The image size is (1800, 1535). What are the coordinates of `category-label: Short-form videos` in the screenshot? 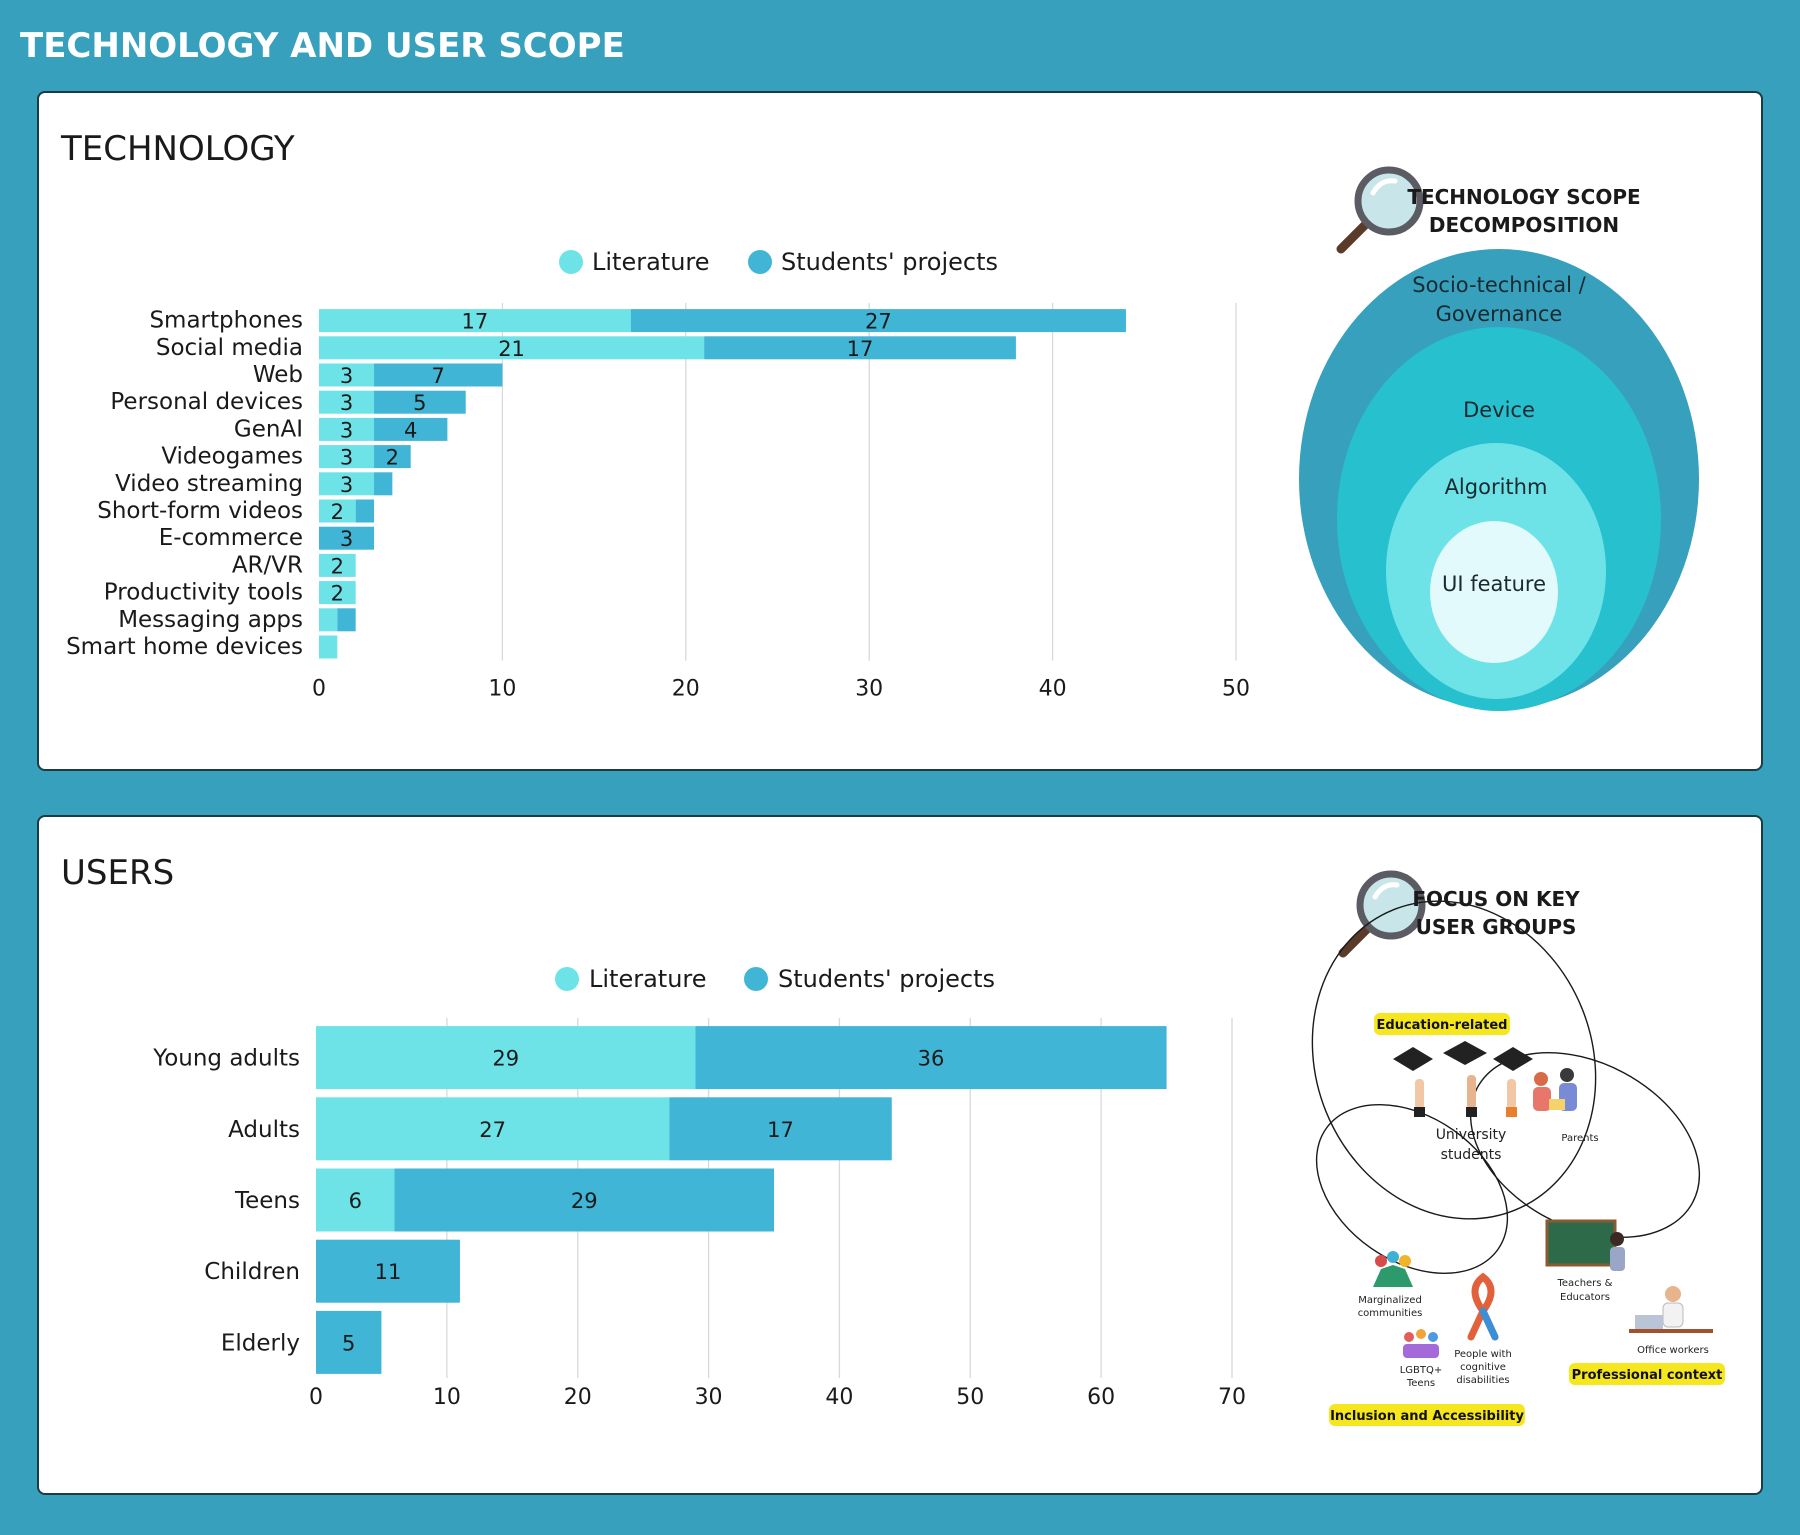 It's located at (200, 511).